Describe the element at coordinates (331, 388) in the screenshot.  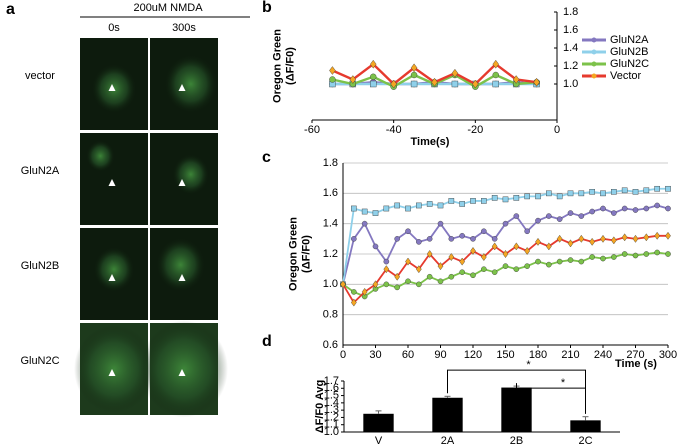
I see `y-tick-label: 1.6` at that location.